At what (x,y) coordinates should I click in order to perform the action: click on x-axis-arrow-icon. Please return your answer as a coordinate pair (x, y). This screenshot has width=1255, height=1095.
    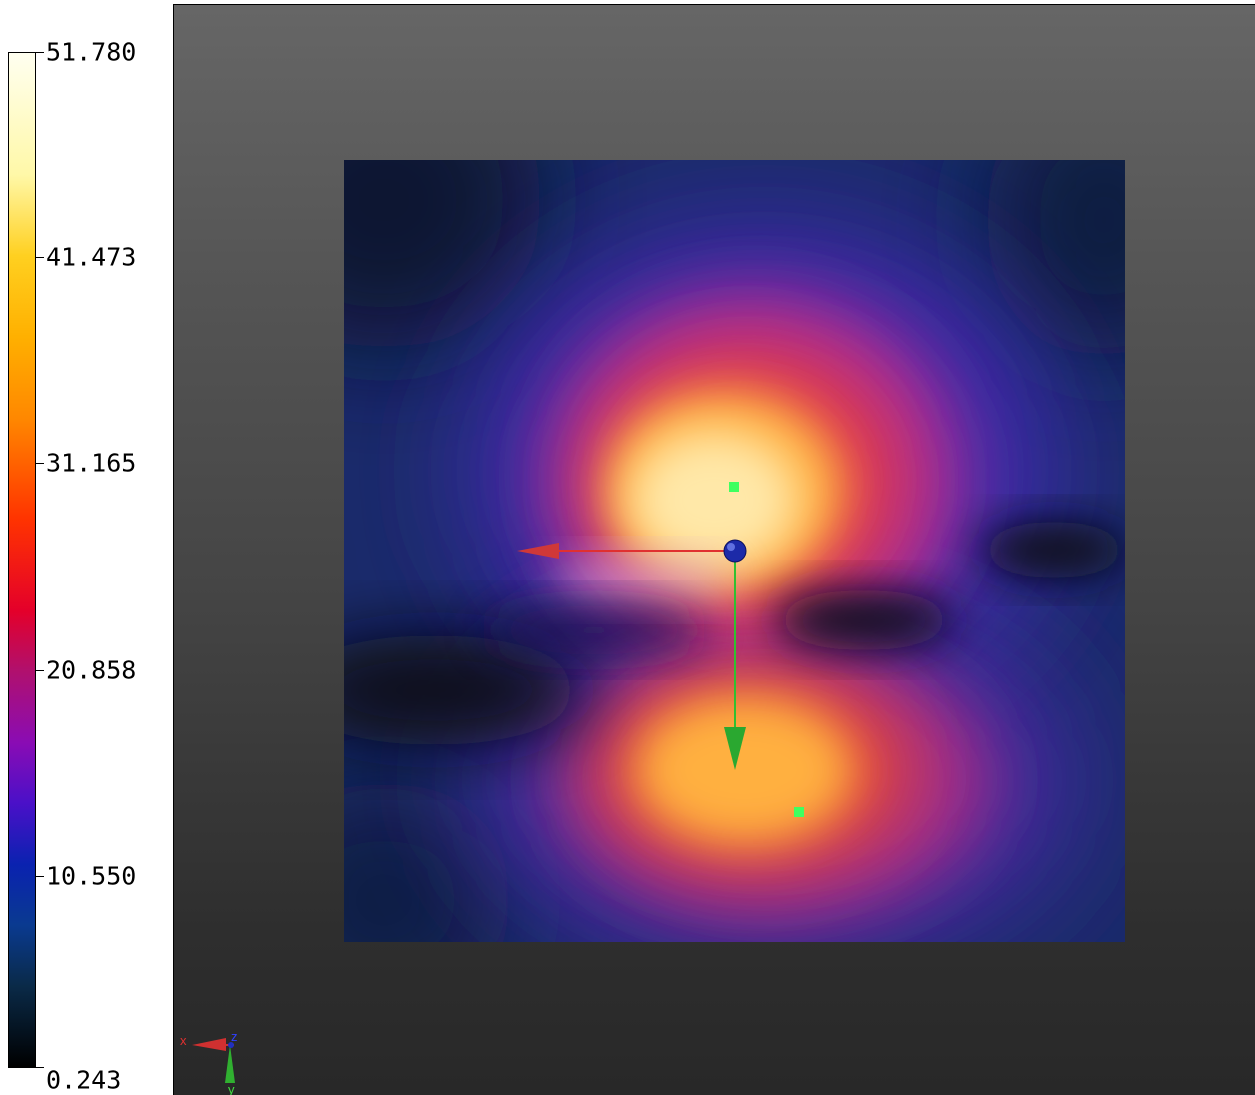
    Looking at the image, I should click on (209, 1044).